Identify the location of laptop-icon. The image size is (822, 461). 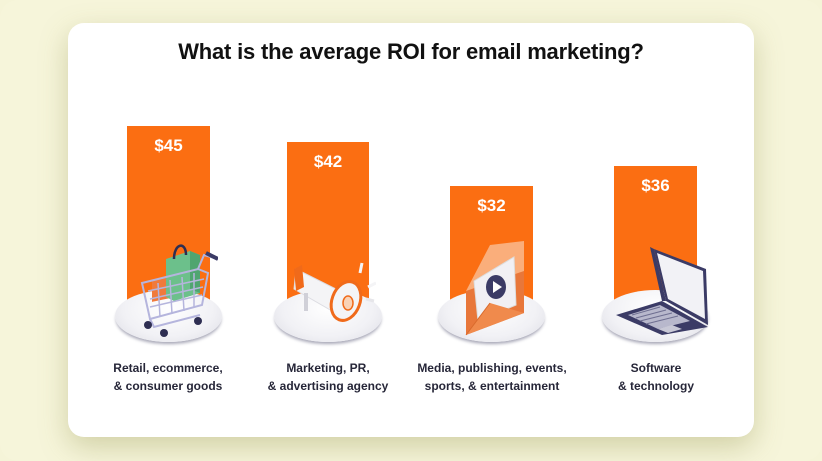
(662, 291).